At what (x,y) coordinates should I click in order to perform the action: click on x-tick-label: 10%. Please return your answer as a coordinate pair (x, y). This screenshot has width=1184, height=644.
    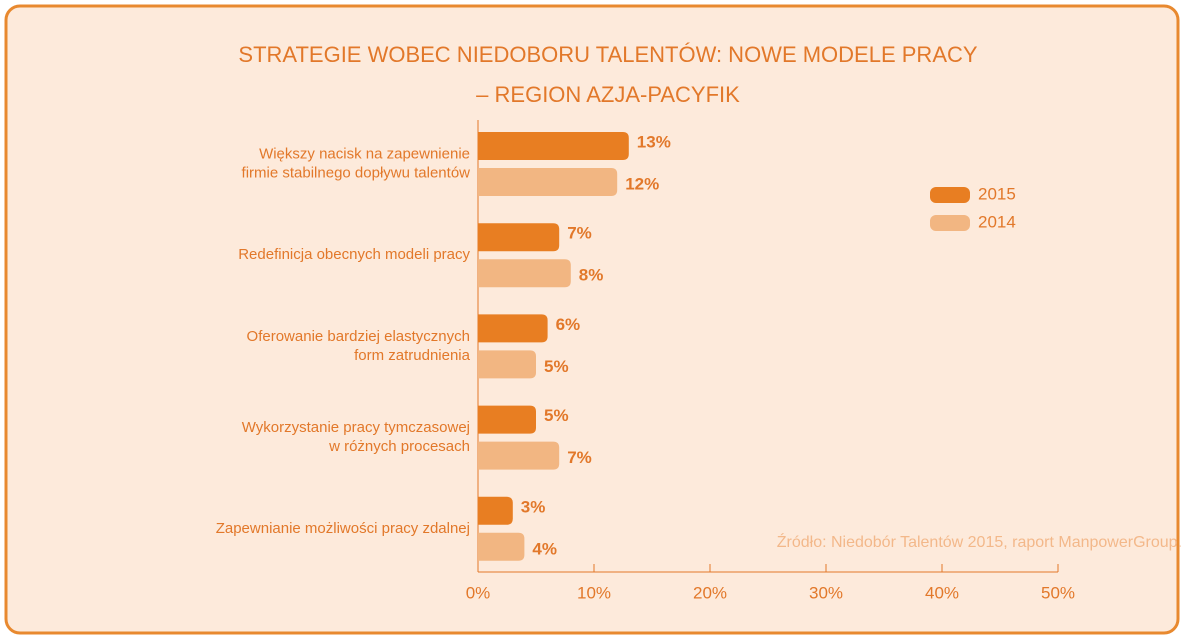
    Looking at the image, I should click on (594, 592).